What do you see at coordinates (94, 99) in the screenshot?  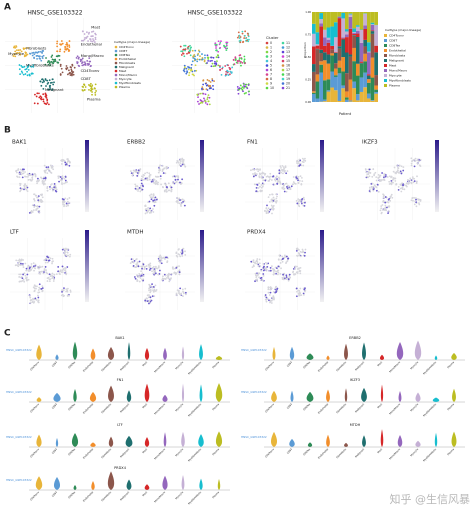 I see `cell-label: Plasma` at bounding box center [94, 99].